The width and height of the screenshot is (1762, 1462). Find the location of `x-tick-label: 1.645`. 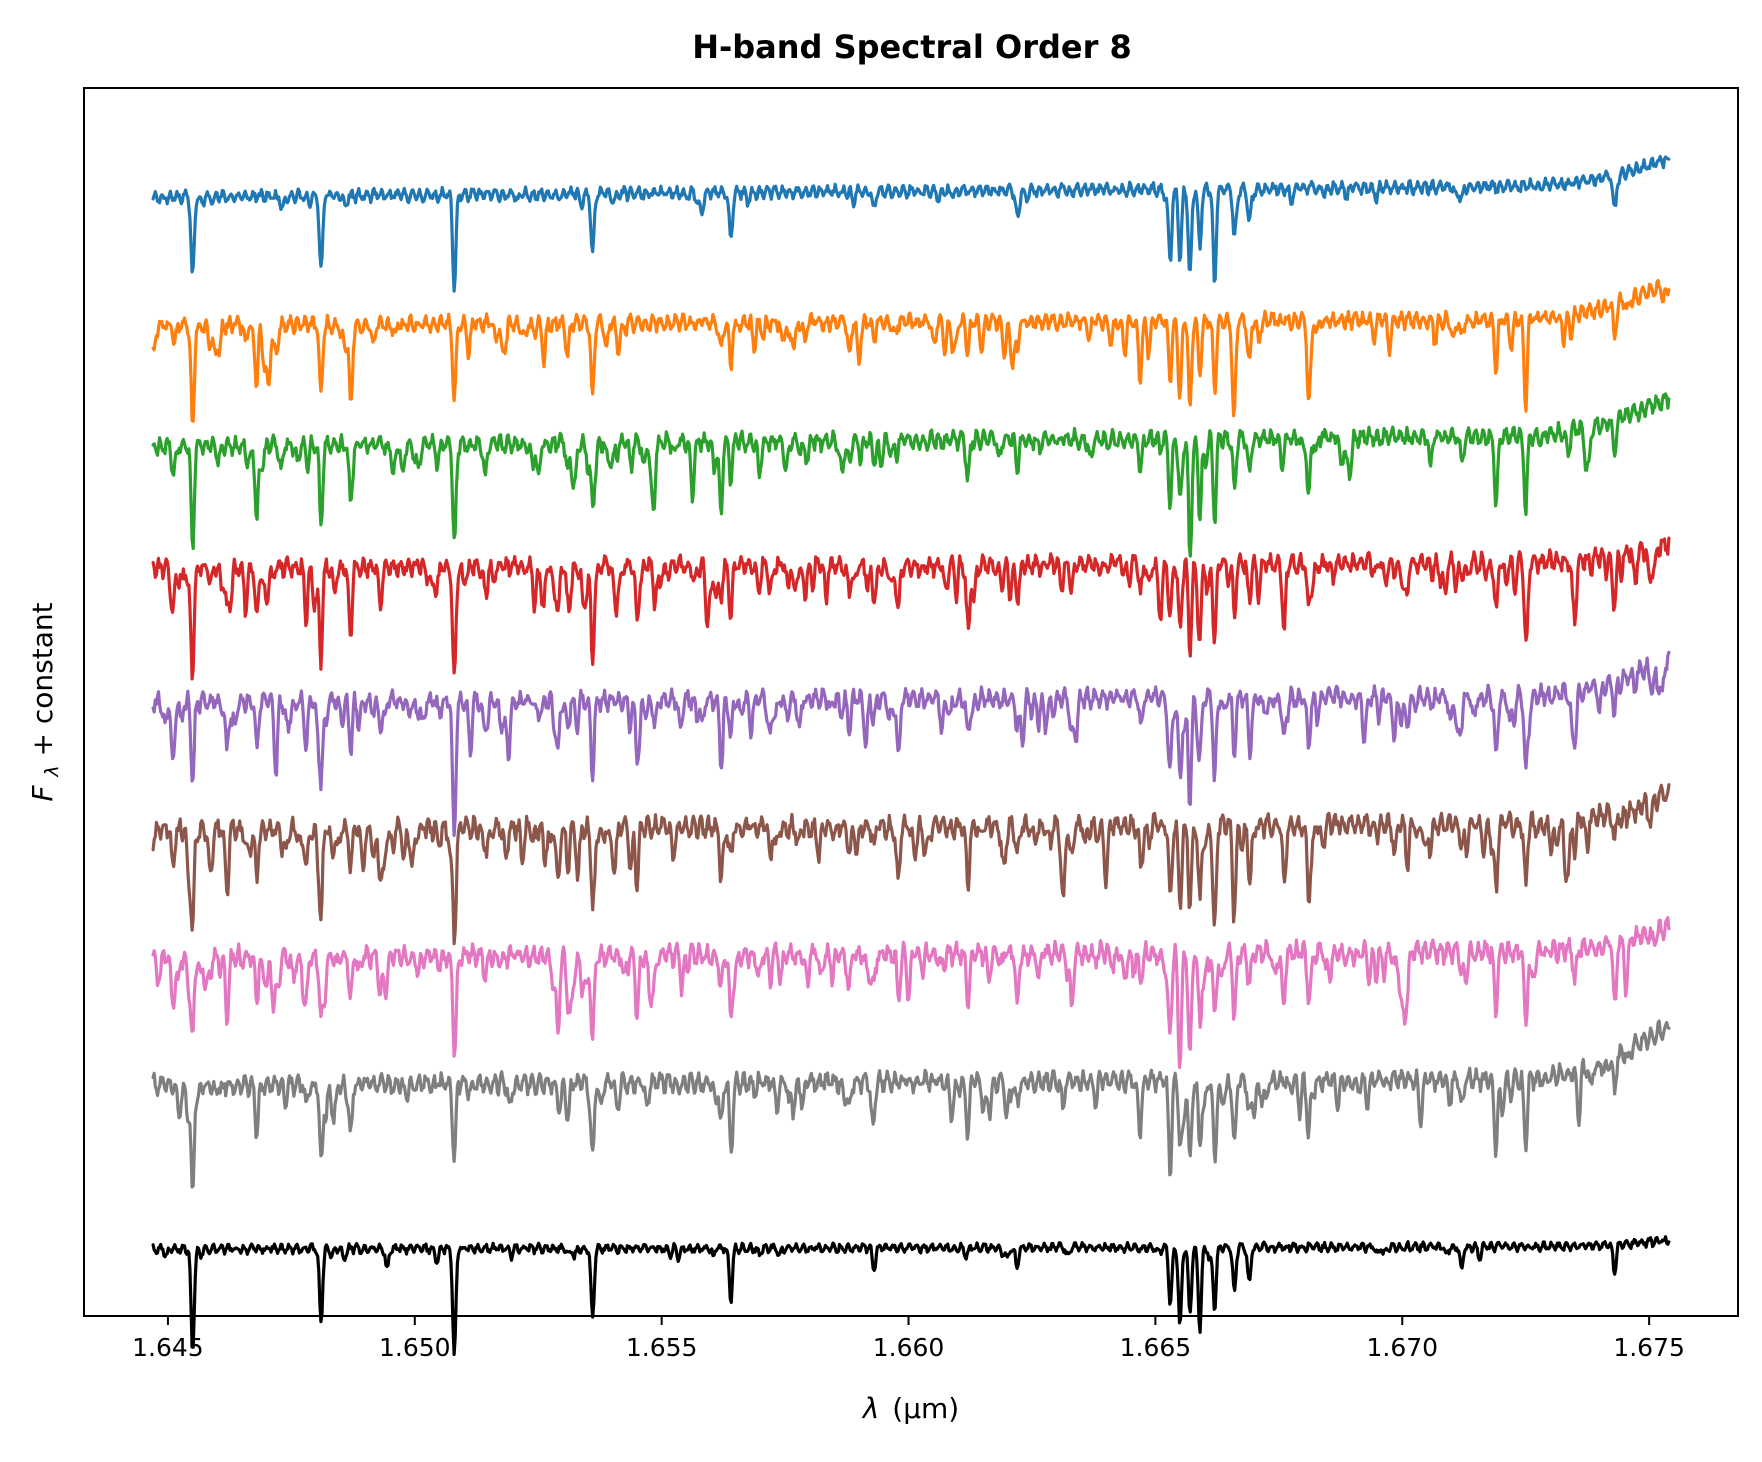

x-tick-label: 1.645 is located at coordinates (168, 1347).